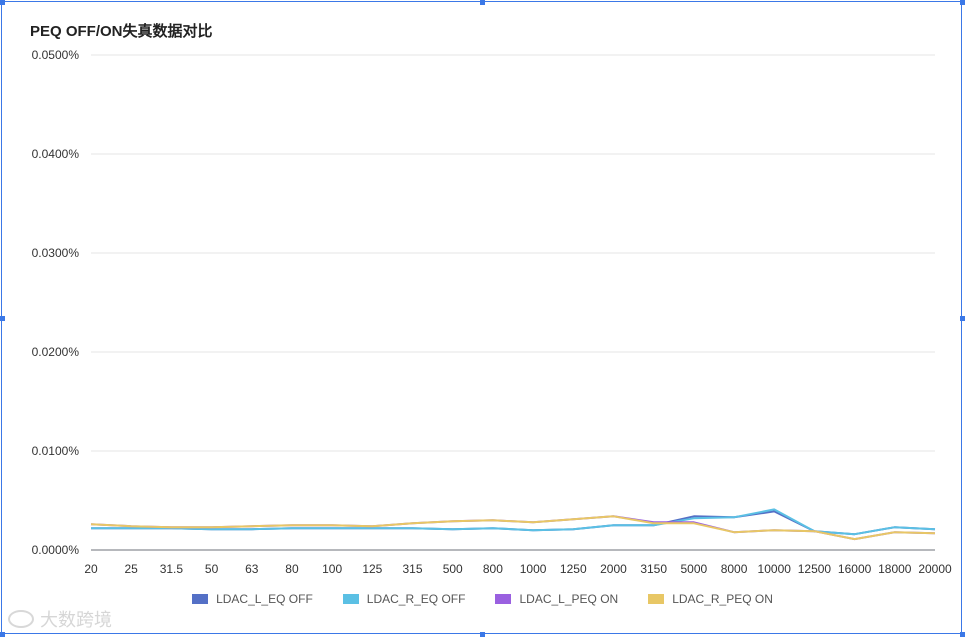 Image resolution: width=965 pixels, height=637 pixels. What do you see at coordinates (2, 634) in the screenshot?
I see `resize-handle-bottom-left` at bounding box center [2, 634].